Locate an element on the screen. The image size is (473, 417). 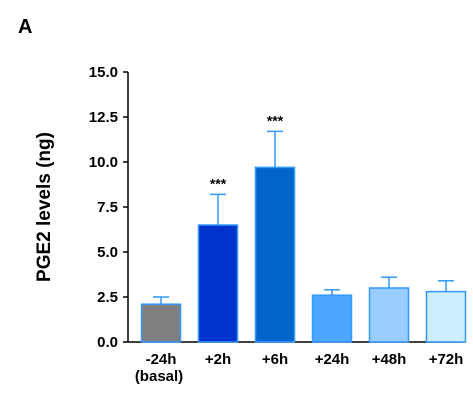
bar--24h is located at coordinates (161, 323).